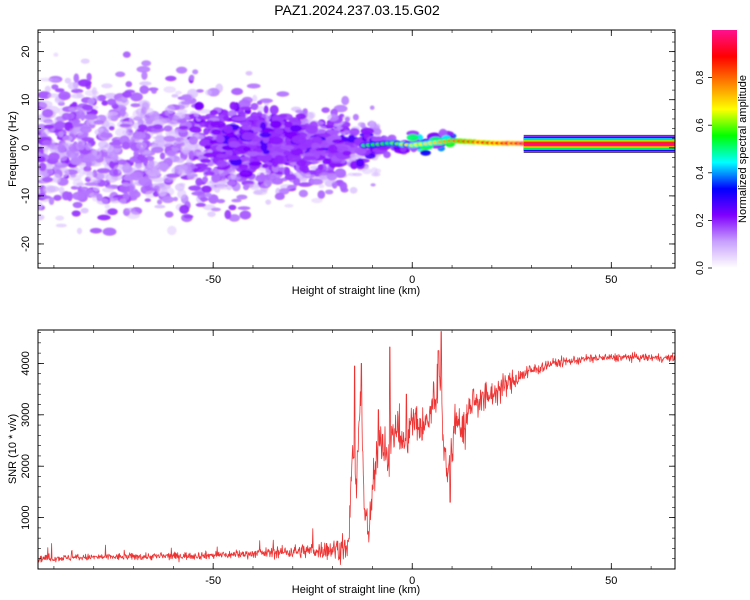 The width and height of the screenshot is (750, 600). I want to click on colorbar-tick-label: 0.6, so click(700, 125).